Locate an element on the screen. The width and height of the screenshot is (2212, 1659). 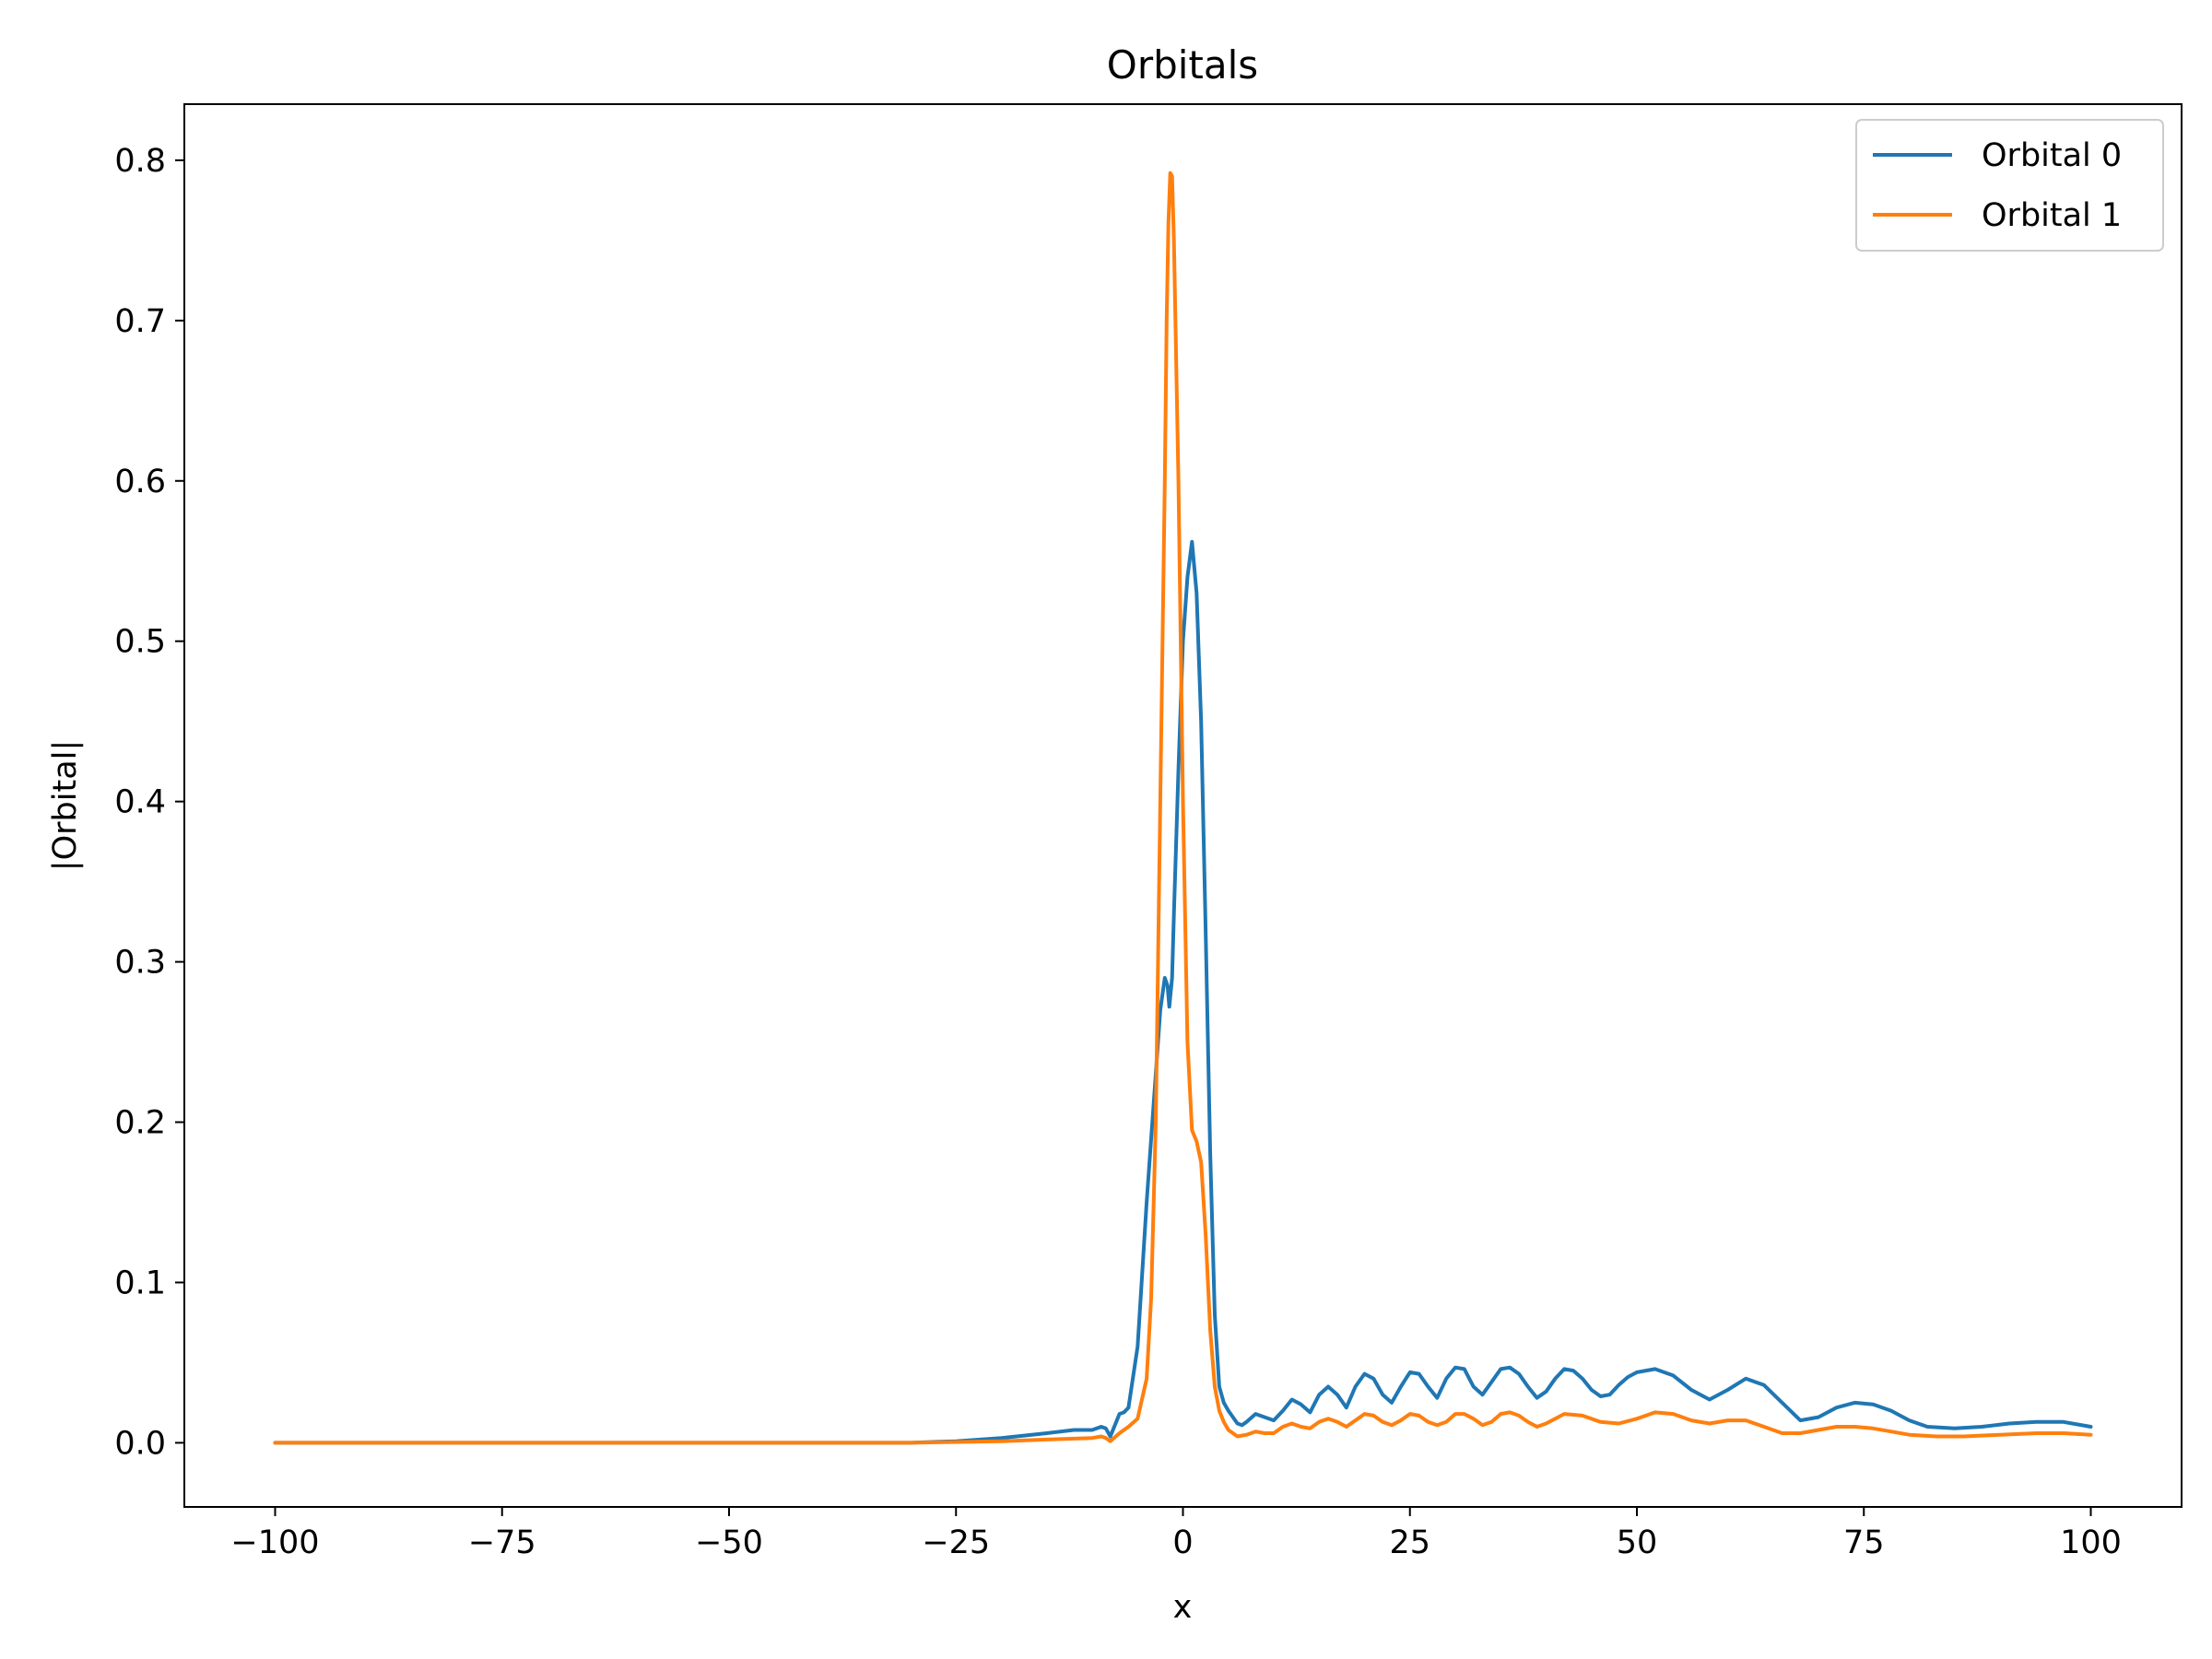
legend-label-orbital-0: Orbital 0 is located at coordinates (2052, 155).